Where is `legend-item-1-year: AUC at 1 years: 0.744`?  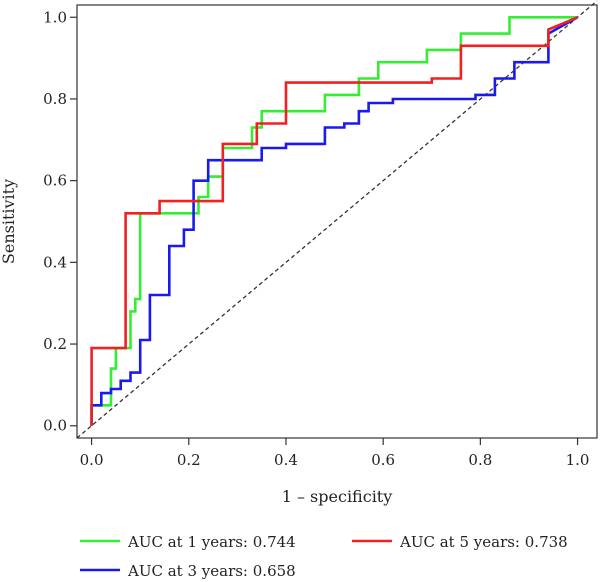
legend-item-1-year: AUC at 1 years: 0.744 is located at coordinates (188, 542).